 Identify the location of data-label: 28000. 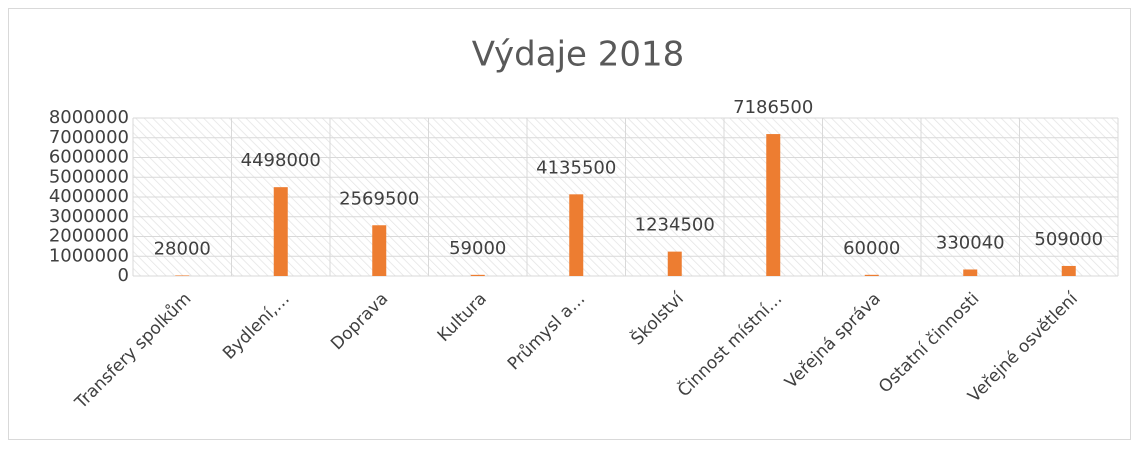
(182, 248).